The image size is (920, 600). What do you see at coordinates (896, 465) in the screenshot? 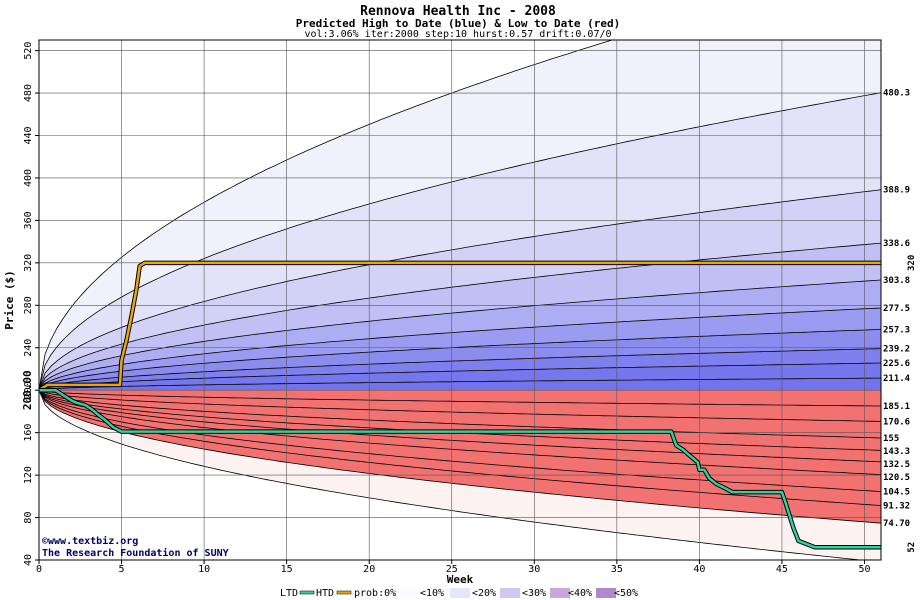
I see `band-end-label-13: 132.5` at bounding box center [896, 465].